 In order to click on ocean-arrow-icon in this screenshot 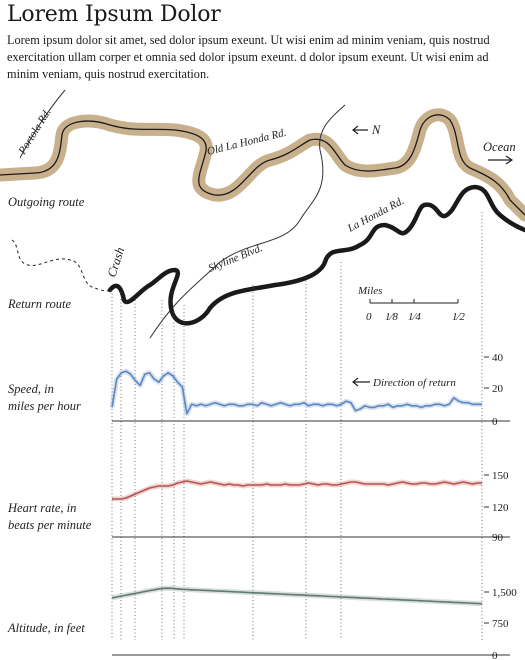, I will do `click(501, 160)`.